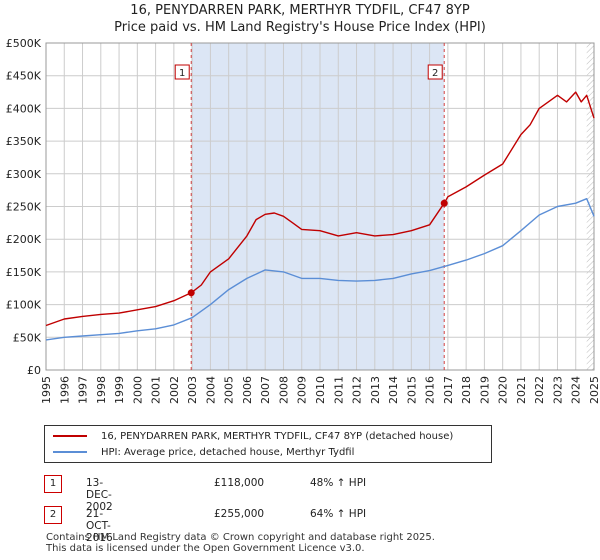  I want to click on y-tick-label: £450K, so click(24, 76).